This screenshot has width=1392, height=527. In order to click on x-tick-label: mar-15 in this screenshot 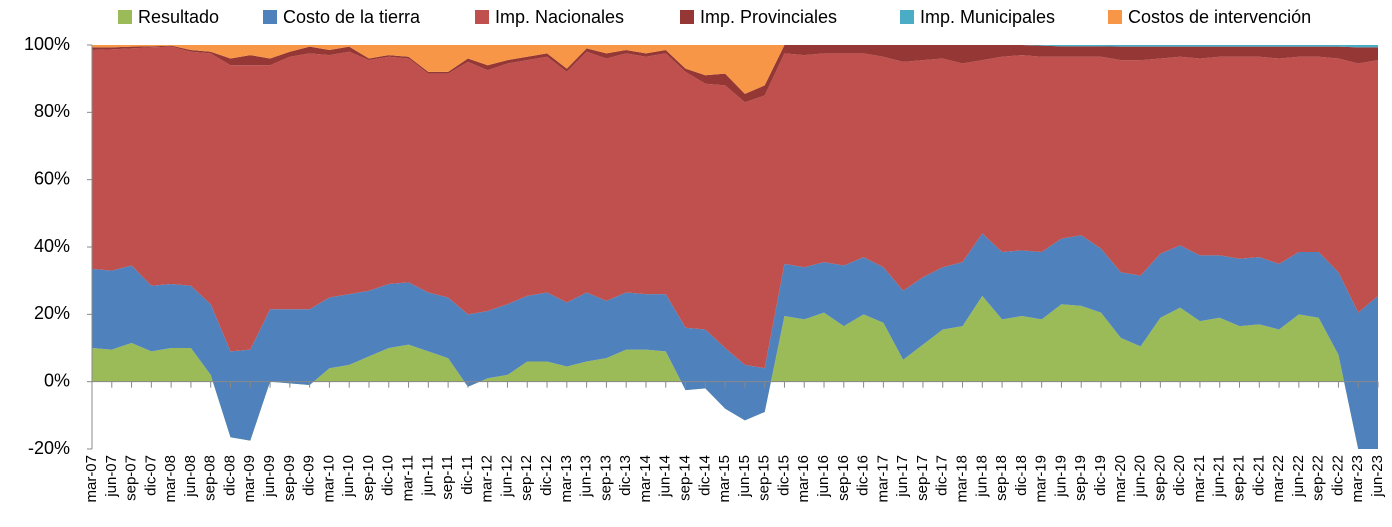, I will do `click(724, 479)`.